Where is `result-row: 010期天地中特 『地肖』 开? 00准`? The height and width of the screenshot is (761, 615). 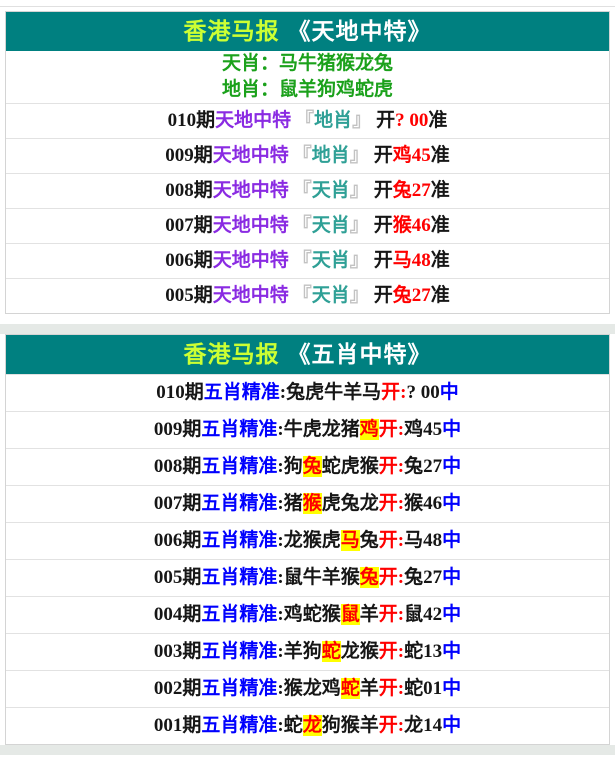
result-row: 010期天地中特 『地肖』 开? 00准 is located at coordinates (307, 120).